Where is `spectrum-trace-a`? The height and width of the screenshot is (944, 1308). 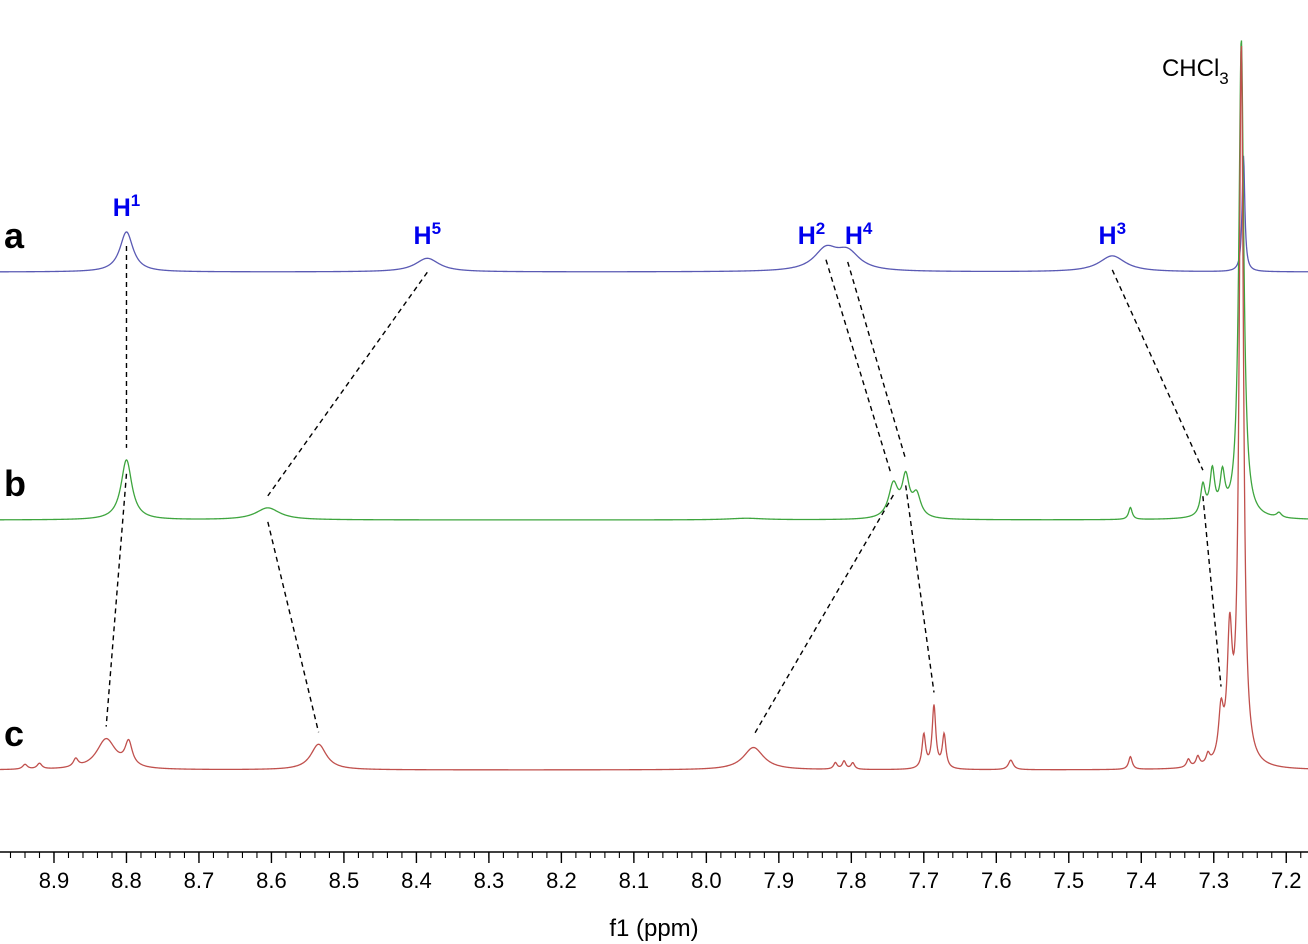 spectrum-trace-a is located at coordinates (654, 214).